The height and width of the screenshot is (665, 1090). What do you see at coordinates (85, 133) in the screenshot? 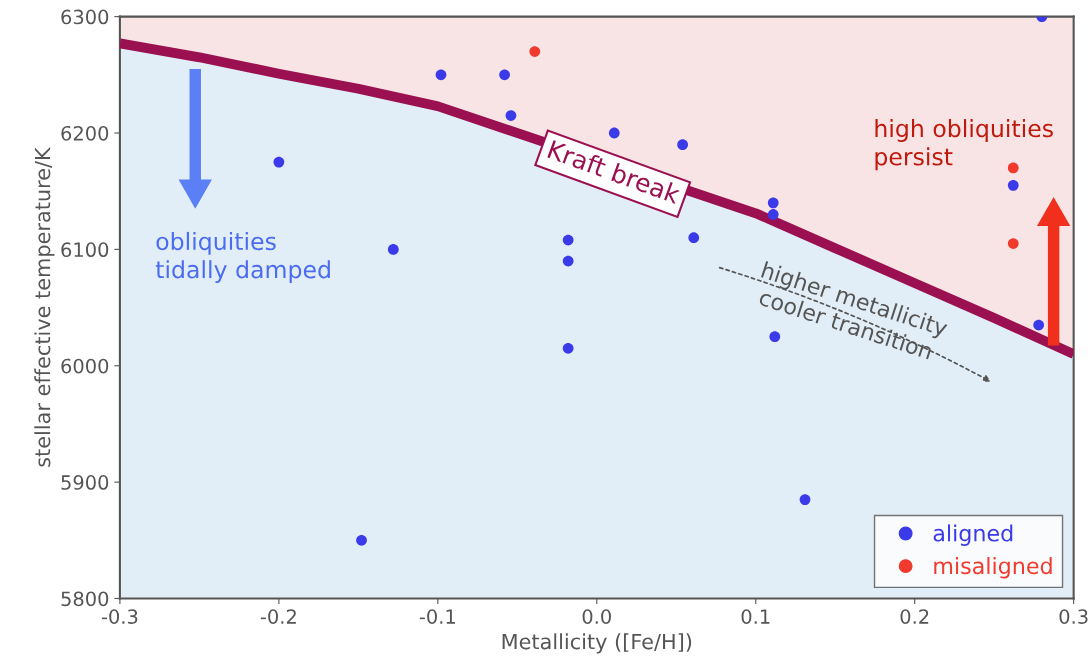
I see `y-tick-label: 6200` at bounding box center [85, 133].